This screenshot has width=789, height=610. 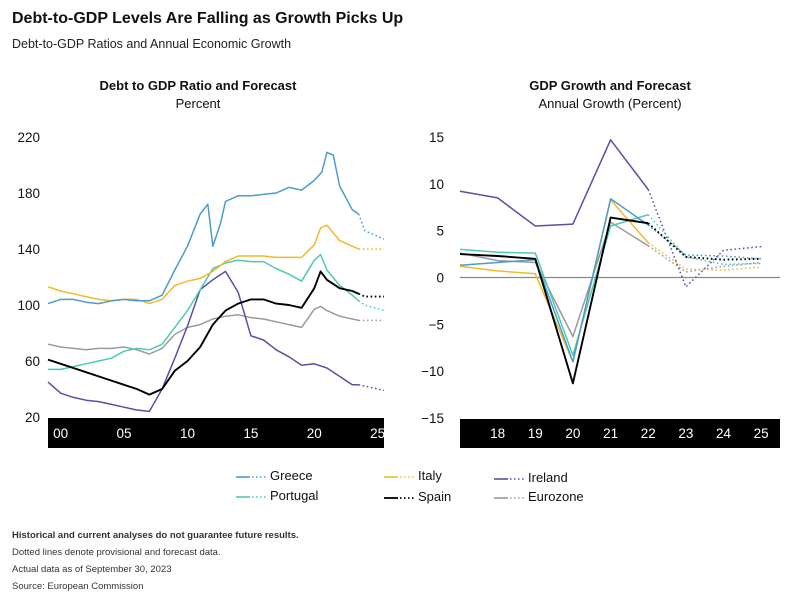 I want to click on debt-line-italy, so click(x=203, y=264).